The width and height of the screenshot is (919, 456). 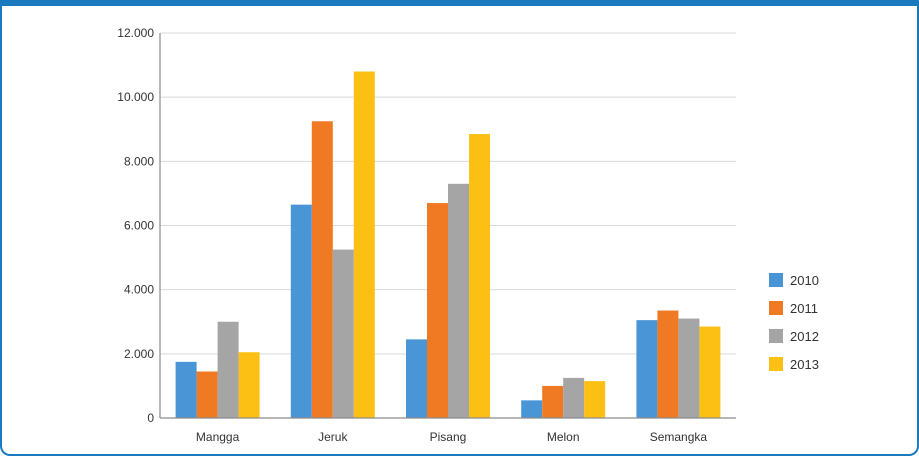 I want to click on y-axis-tick-labels: 0 2.000 4.000 6.000 8.000 10.000 12.000, so click(x=135, y=225).